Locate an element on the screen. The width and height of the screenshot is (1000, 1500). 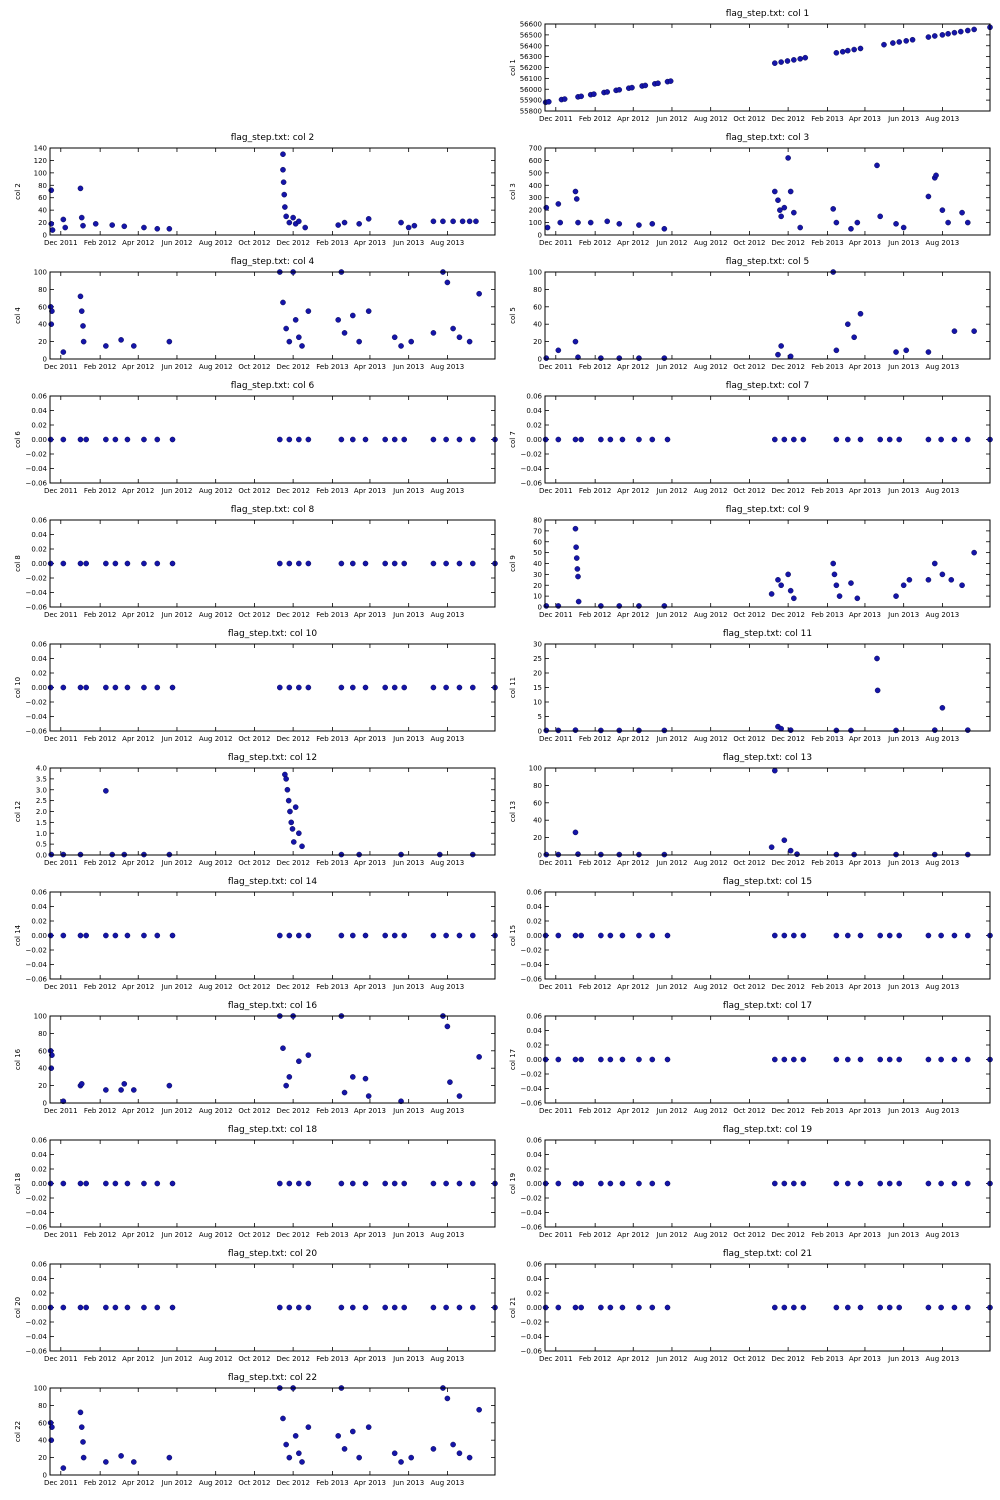
x-tick-label: Feb 2012 is located at coordinates (100, 1359).